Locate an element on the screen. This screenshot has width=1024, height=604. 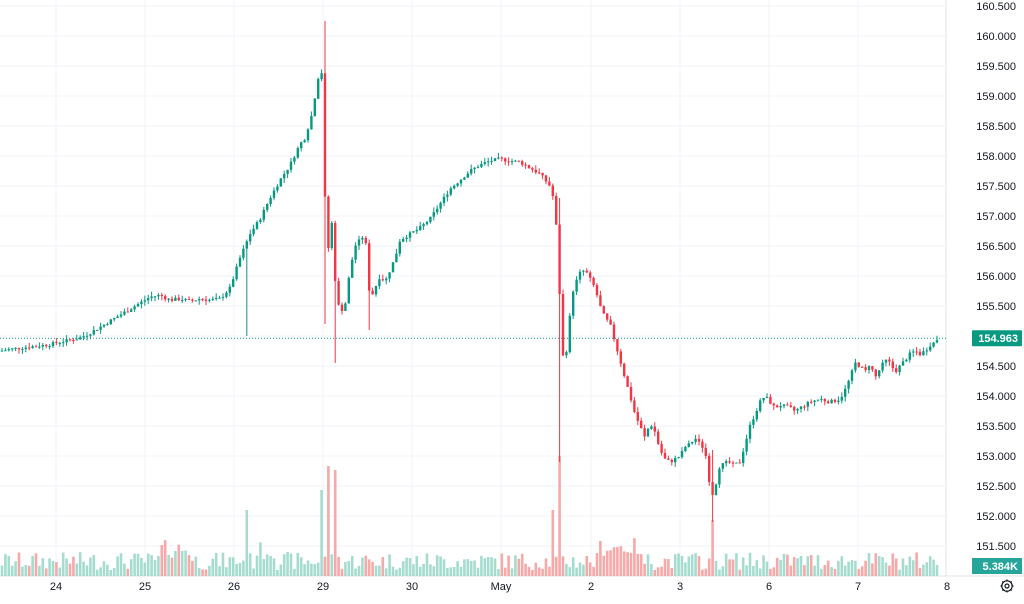
time-tick-label: 8 is located at coordinates (947, 587).